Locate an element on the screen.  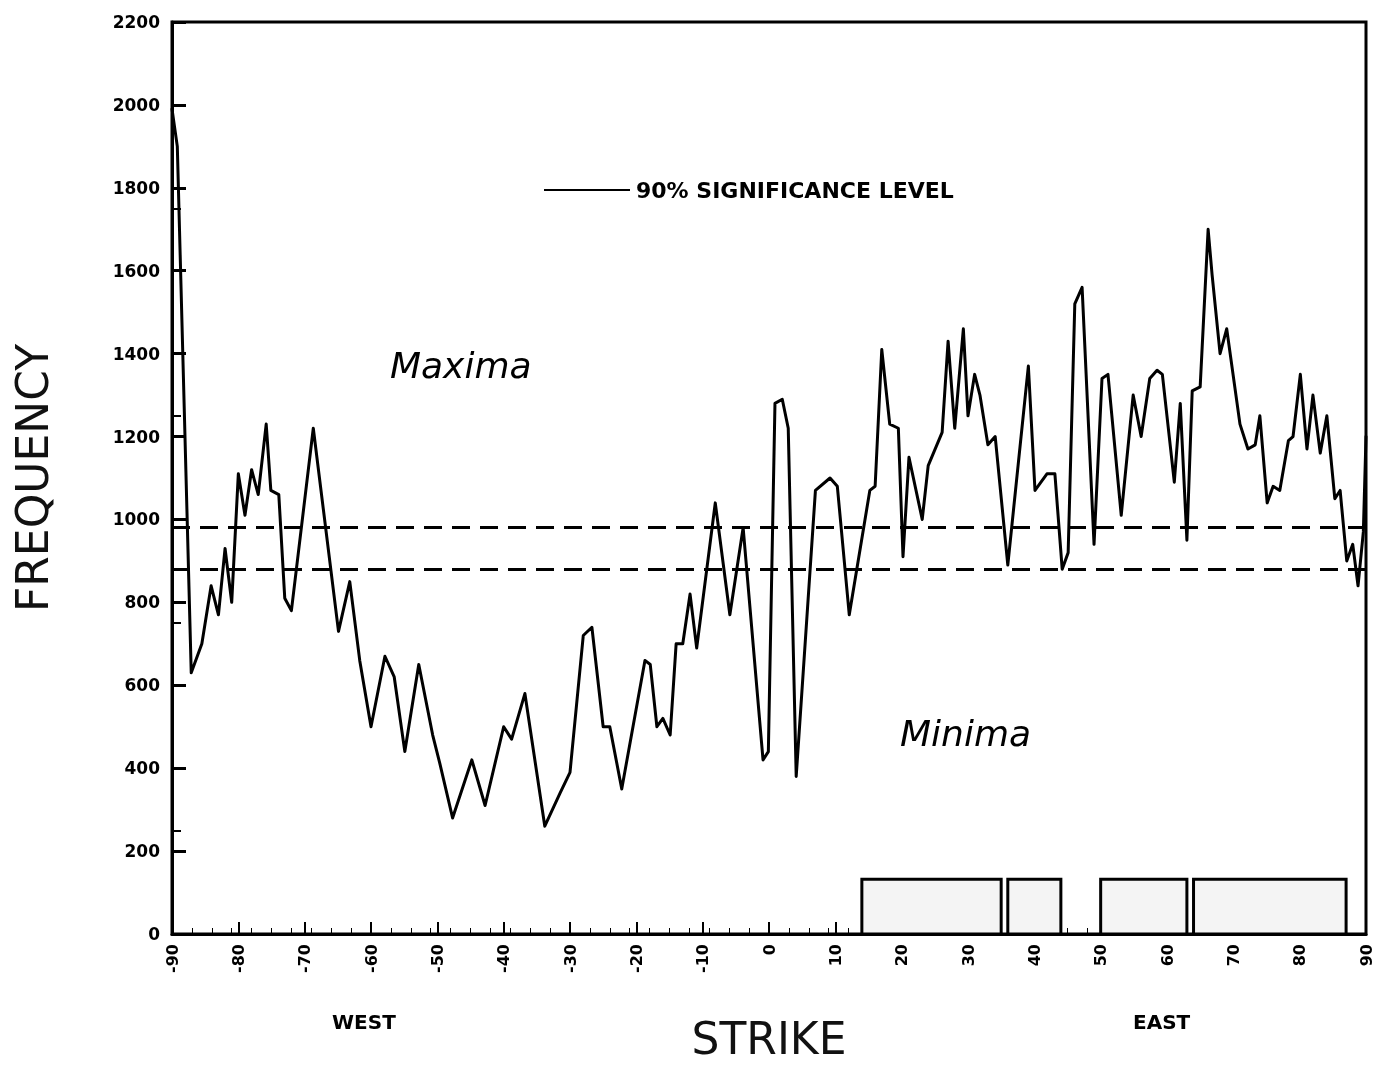
x-tick-label: -30 is located at coordinates (570, 958).